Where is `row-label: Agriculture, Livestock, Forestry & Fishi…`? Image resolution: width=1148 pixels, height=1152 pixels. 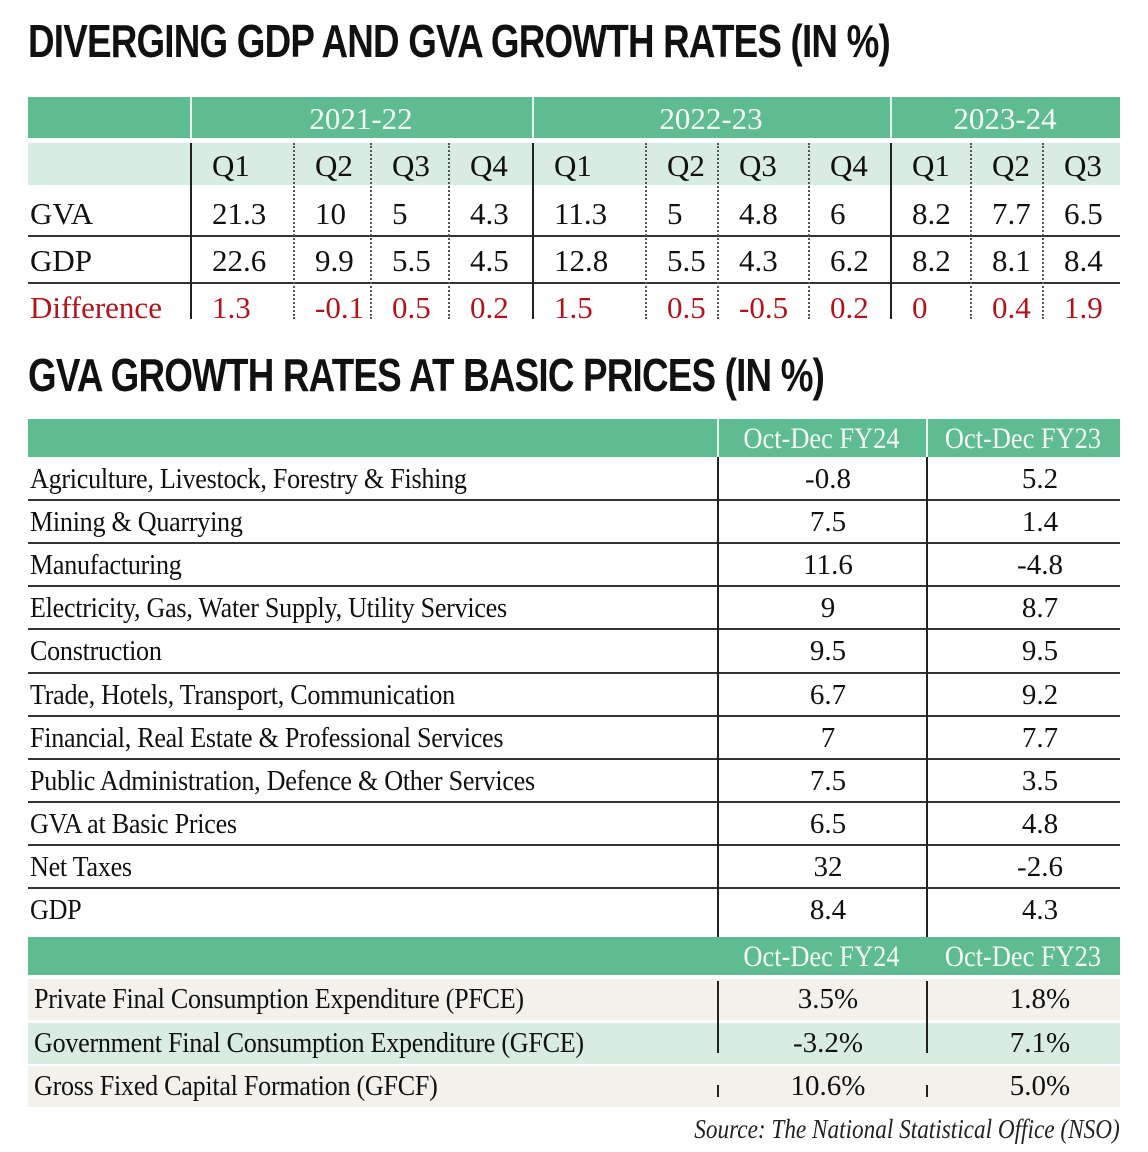 row-label: Agriculture, Livestock, Forestry & Fishi… is located at coordinates (248, 479).